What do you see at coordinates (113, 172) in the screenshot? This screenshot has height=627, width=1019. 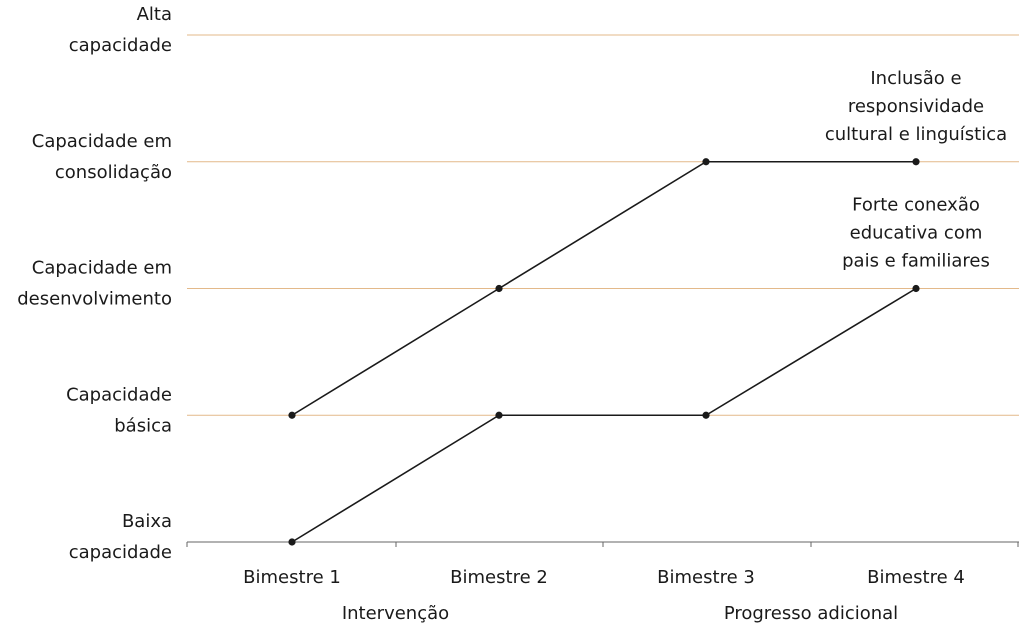 I see `y-tick-label: consolidação` at bounding box center [113, 172].